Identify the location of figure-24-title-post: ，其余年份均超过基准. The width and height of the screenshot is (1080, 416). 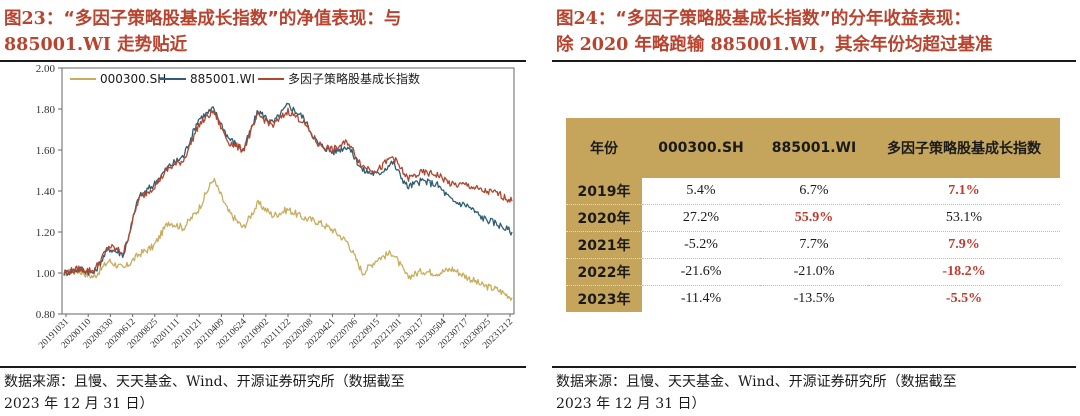
(905, 45).